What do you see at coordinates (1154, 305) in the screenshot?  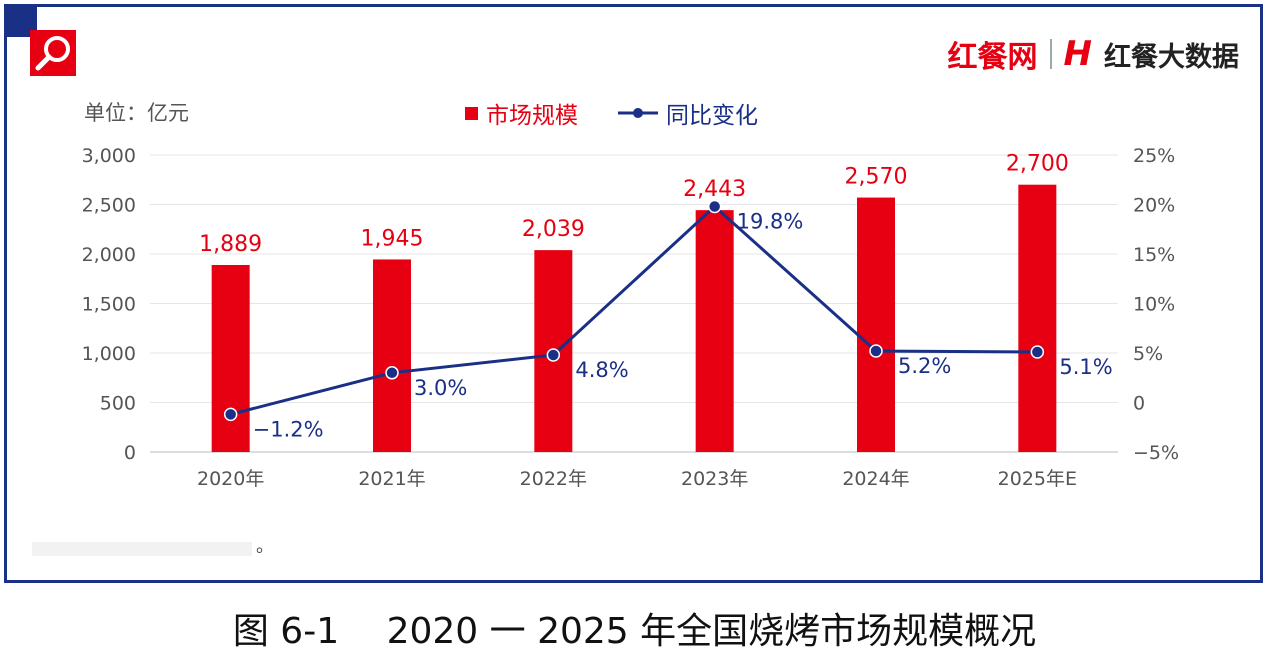 I see `y-right-tick-label: 10%` at bounding box center [1154, 305].